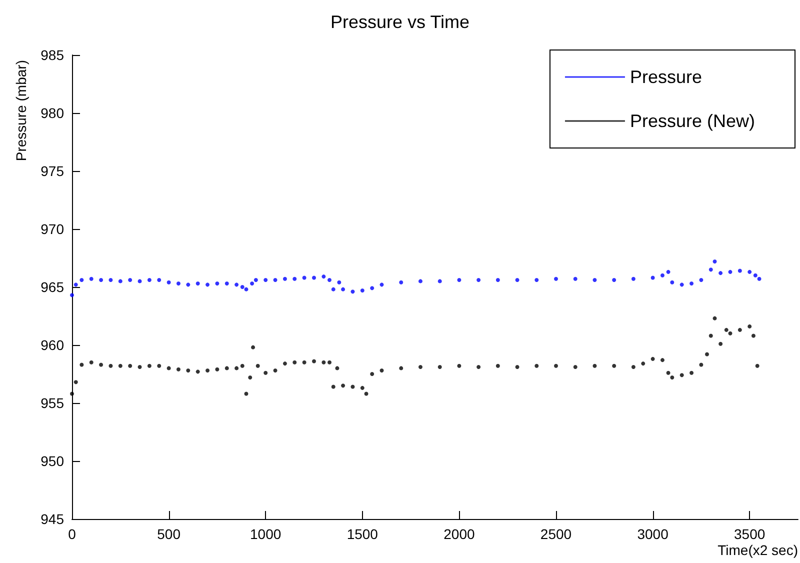 The height and width of the screenshot is (563, 800). I want to click on x-tick-label: 1000, so click(266, 534).